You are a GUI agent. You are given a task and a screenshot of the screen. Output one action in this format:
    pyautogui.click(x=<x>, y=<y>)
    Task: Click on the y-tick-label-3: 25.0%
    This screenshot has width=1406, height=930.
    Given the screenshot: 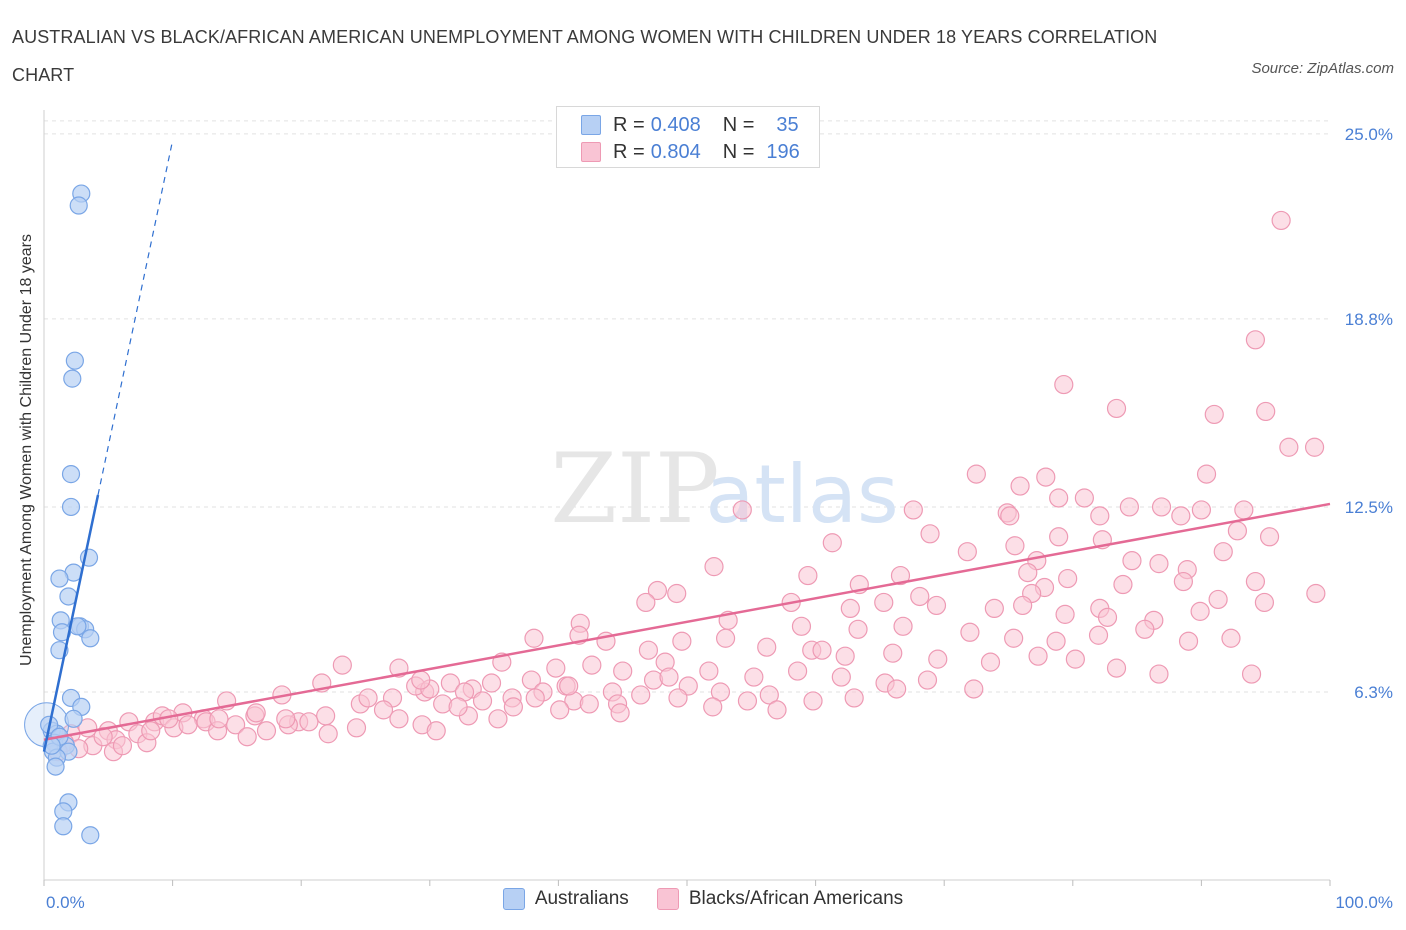 What is the action you would take?
    pyautogui.click(x=1369, y=134)
    